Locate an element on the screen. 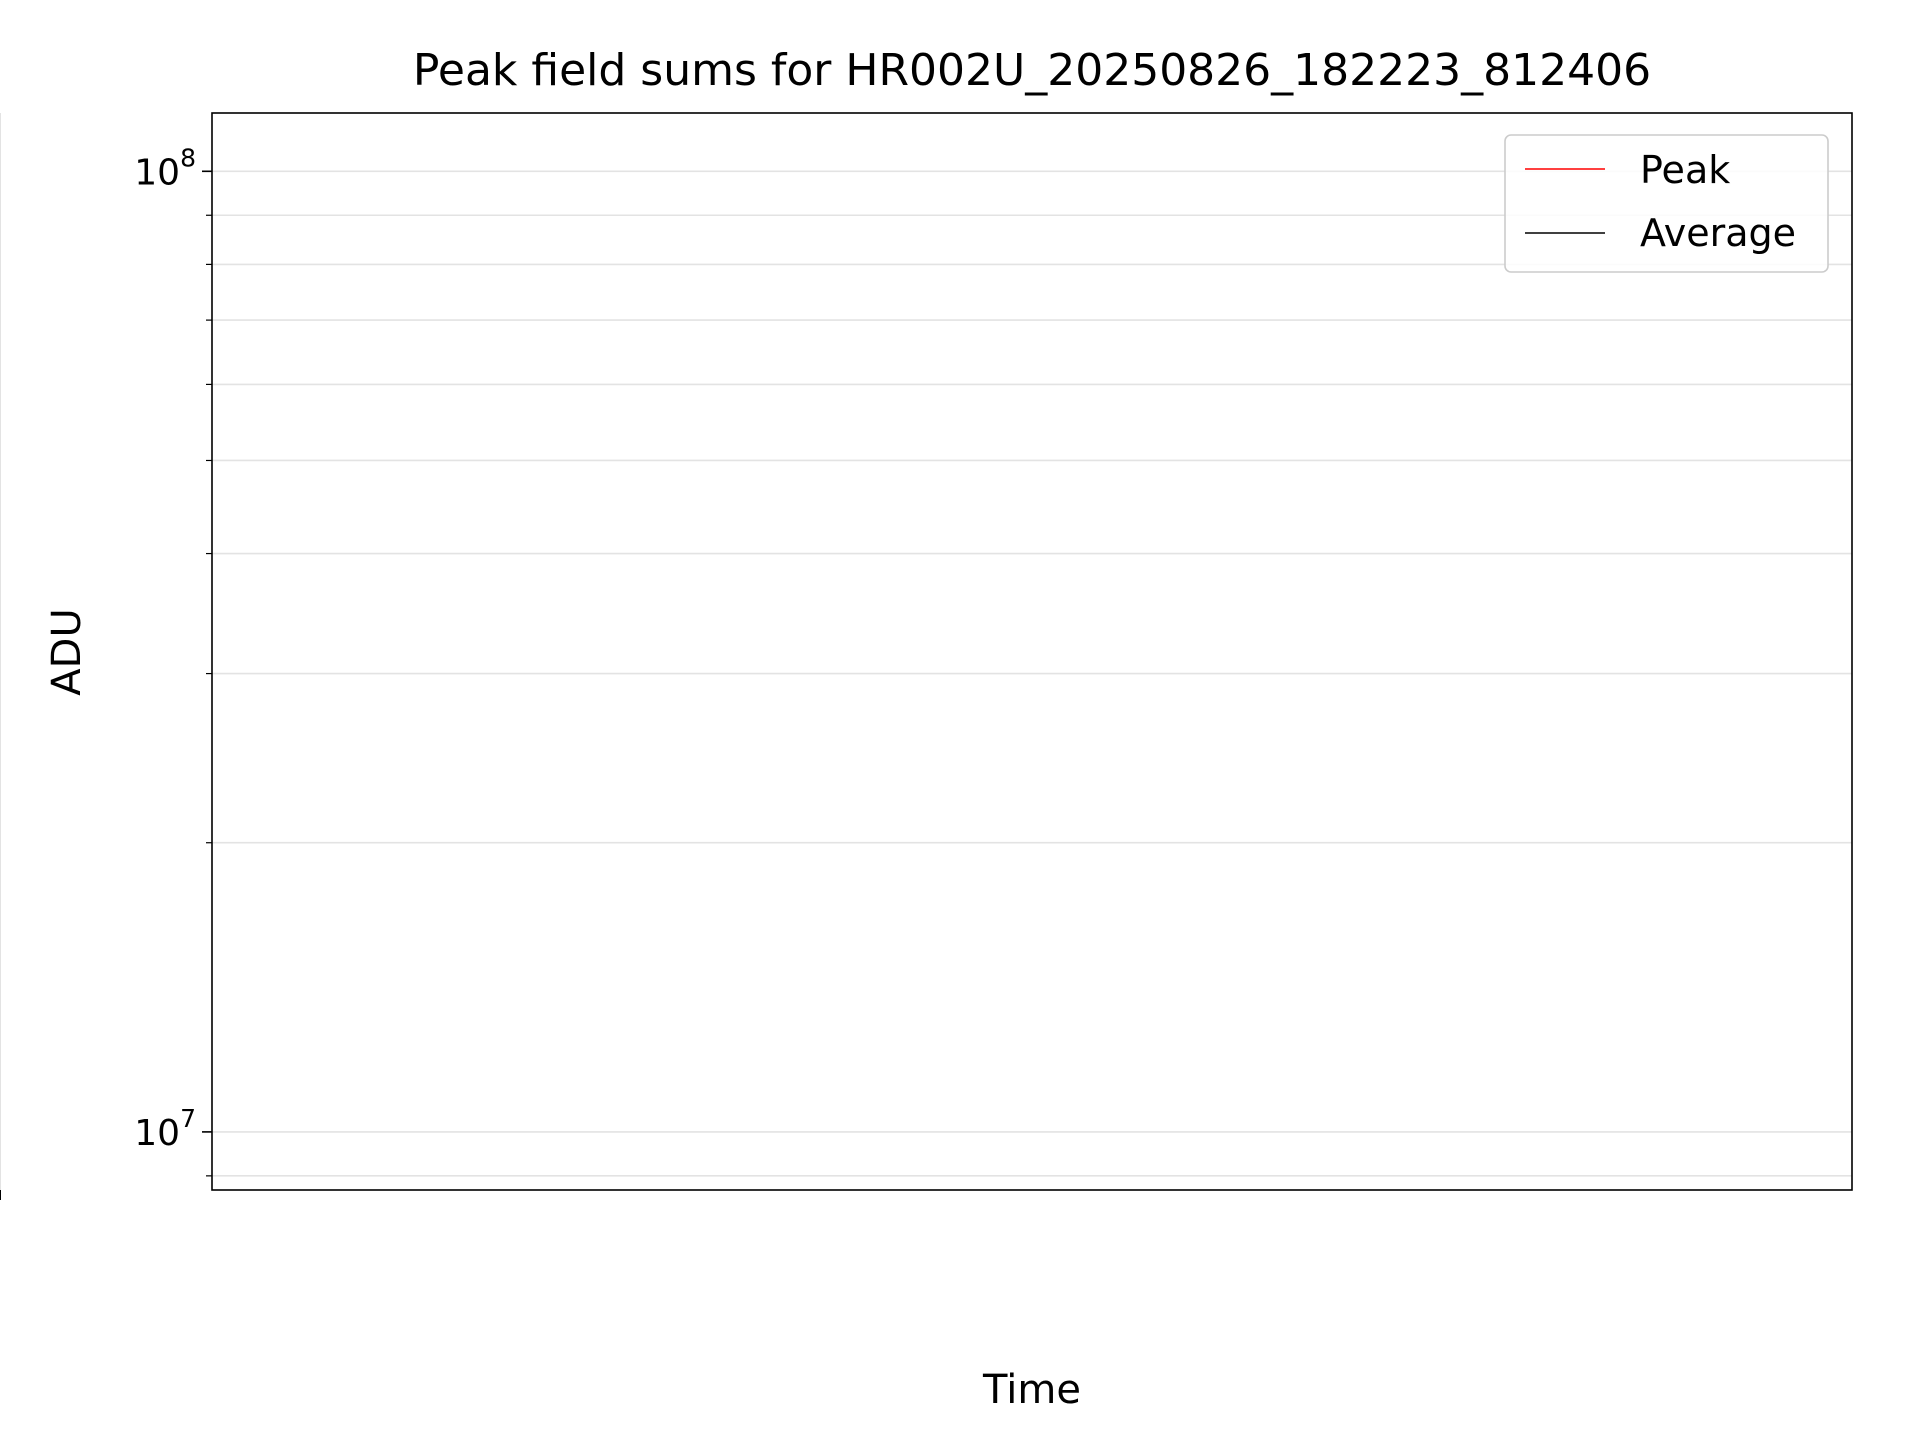  y-tick-label: 10⁷ is located at coordinates (165, 1129).